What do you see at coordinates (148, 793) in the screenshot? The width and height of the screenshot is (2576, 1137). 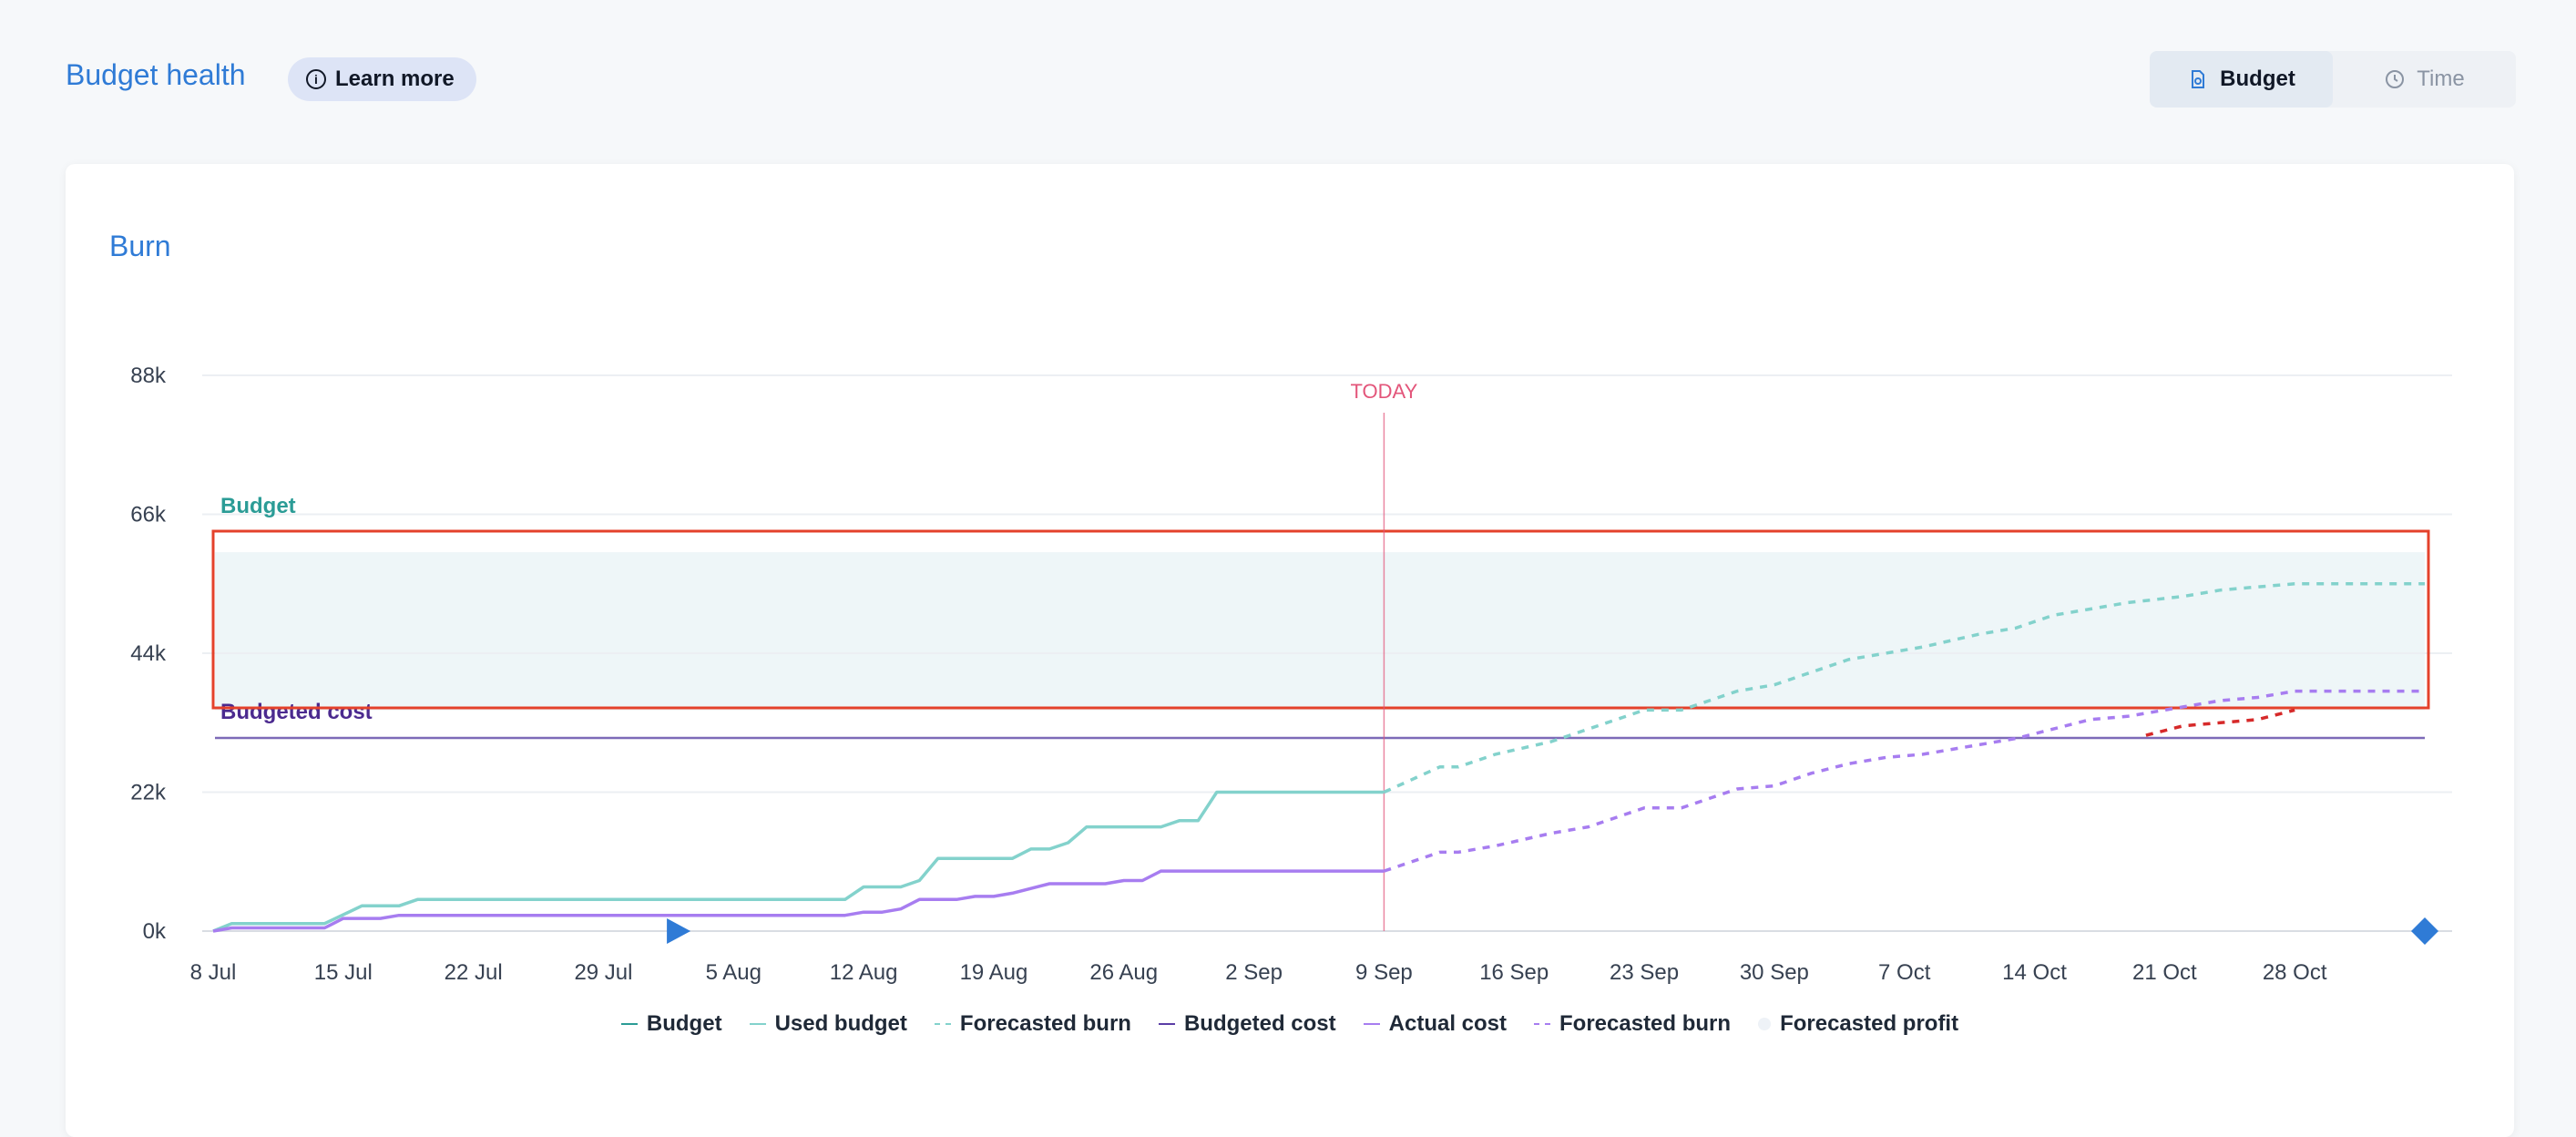 I see `y-tick-label: 22k` at bounding box center [148, 793].